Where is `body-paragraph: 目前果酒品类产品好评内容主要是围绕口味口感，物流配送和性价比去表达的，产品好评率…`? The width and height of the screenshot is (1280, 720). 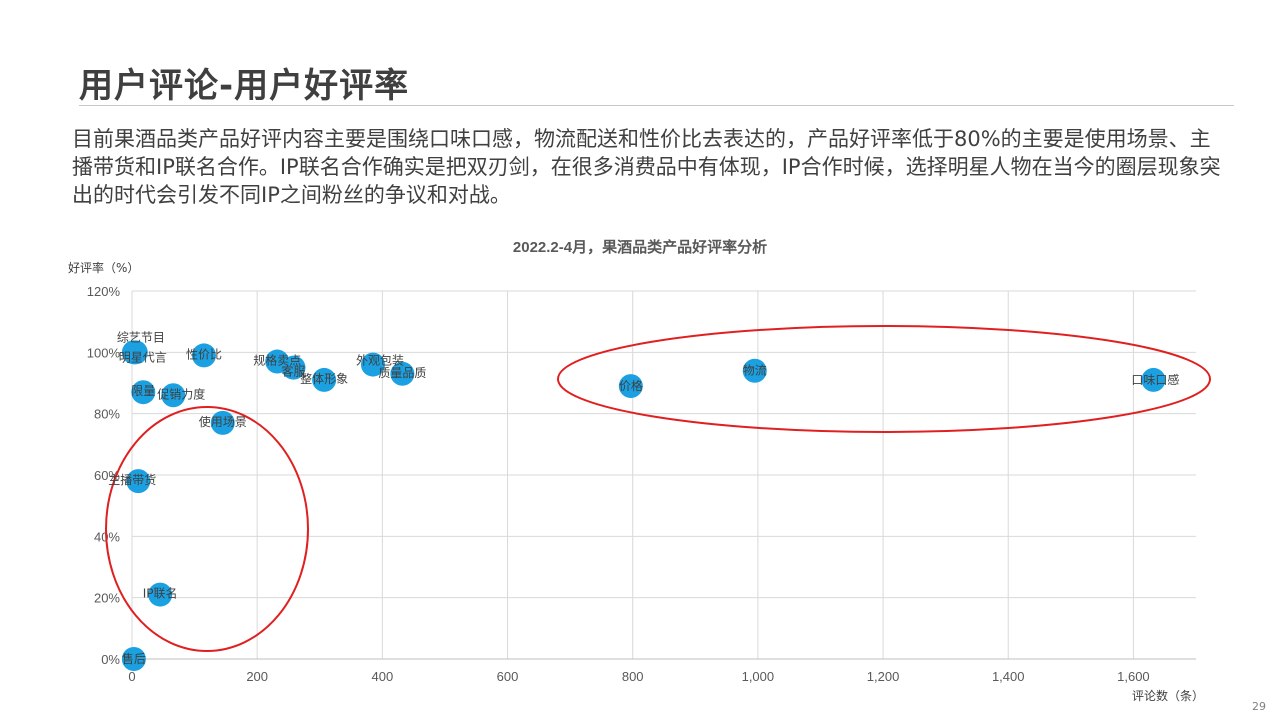
body-paragraph: 目前果酒品类产品好评内容主要是围绕口味口感，物流配送和性价比去表达的，产品好评率… is located at coordinates (646, 167).